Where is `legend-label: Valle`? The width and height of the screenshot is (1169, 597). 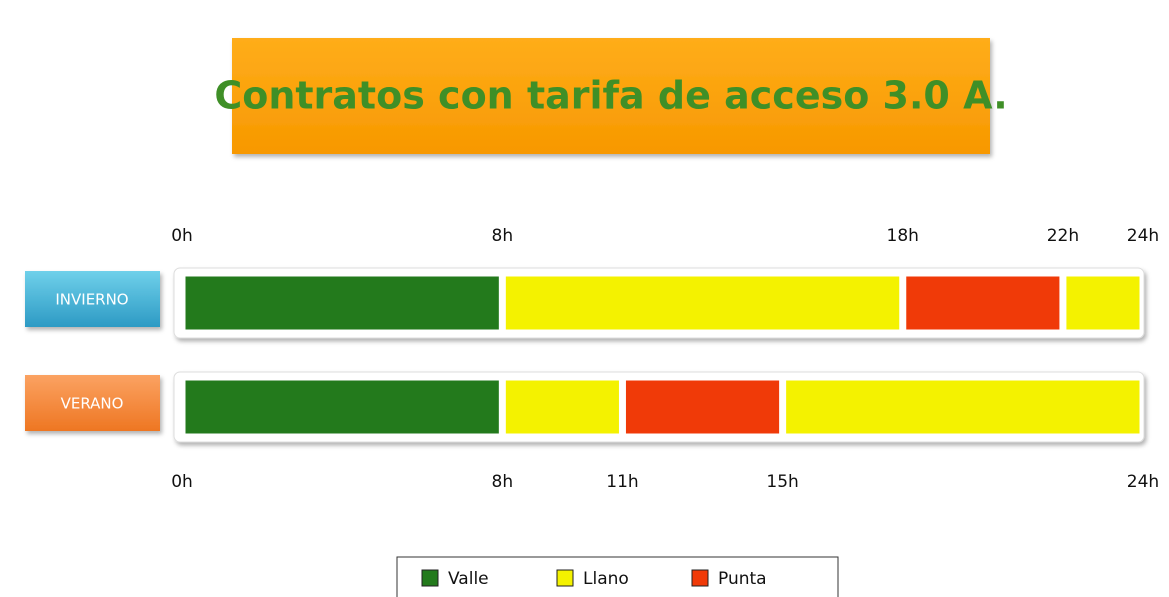
legend-label: Valle is located at coordinates (468, 579).